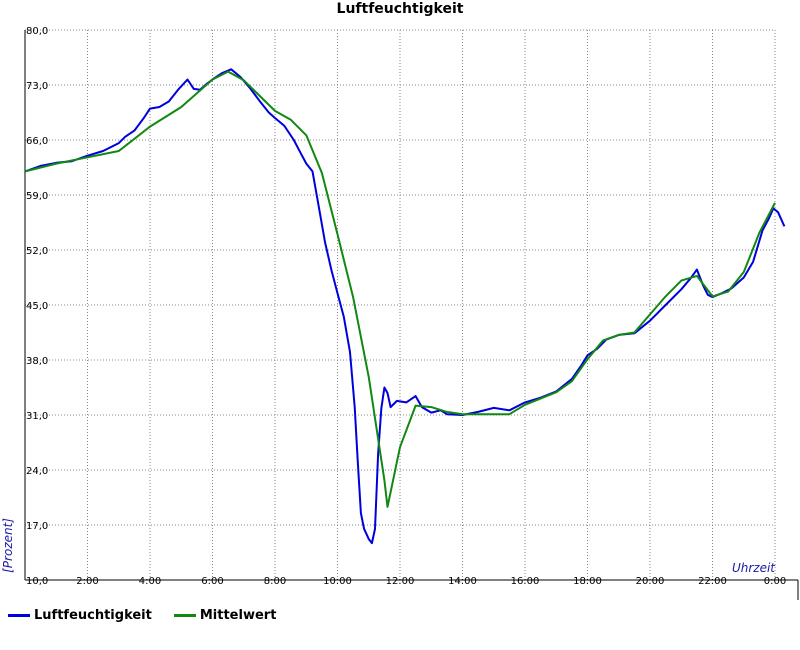  I want to click on legend-item-luftfeuchtigkeit: Luftfeuchtigkeit, so click(80, 615).